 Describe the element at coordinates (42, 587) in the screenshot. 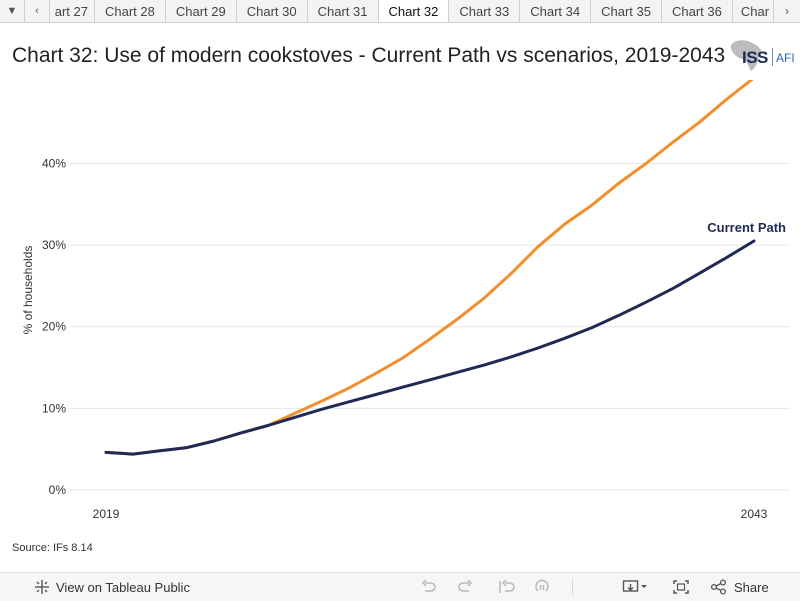

I see `tableau-logo-icon` at that location.